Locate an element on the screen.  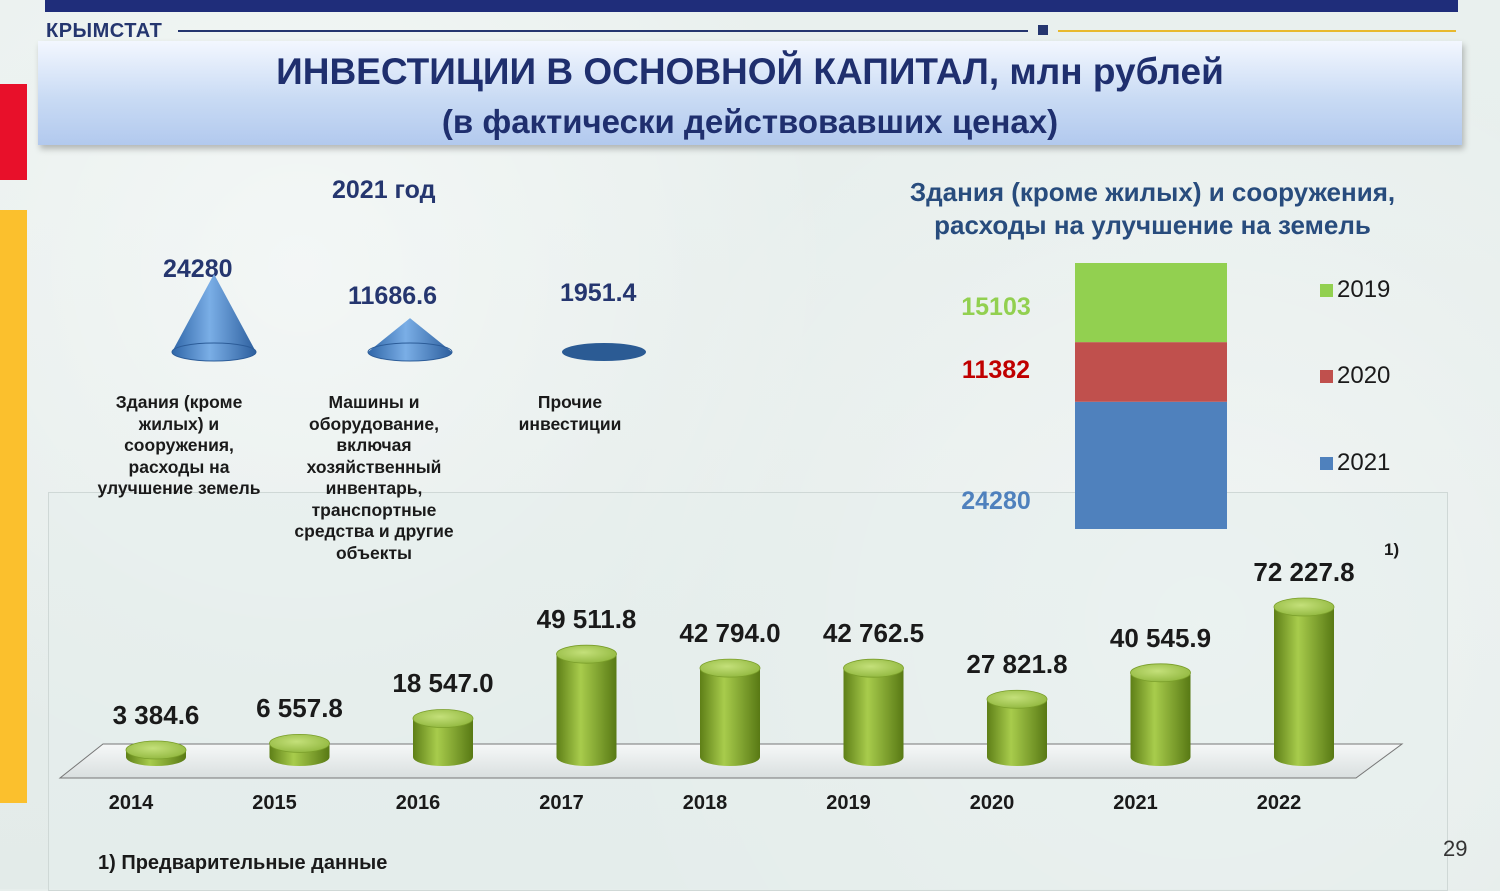
footnote-marker: 1) is located at coordinates (1392, 549).